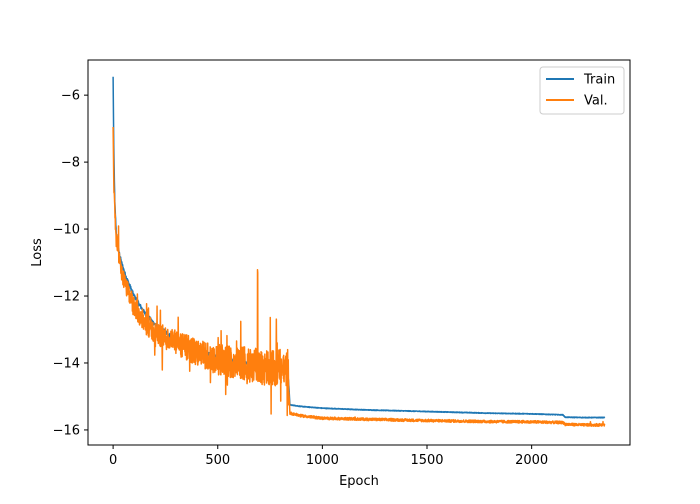 Image resolution: width=700 pixels, height=504 pixels. What do you see at coordinates (70, 96) in the screenshot?
I see `y-tick-label: −6` at bounding box center [70, 96].